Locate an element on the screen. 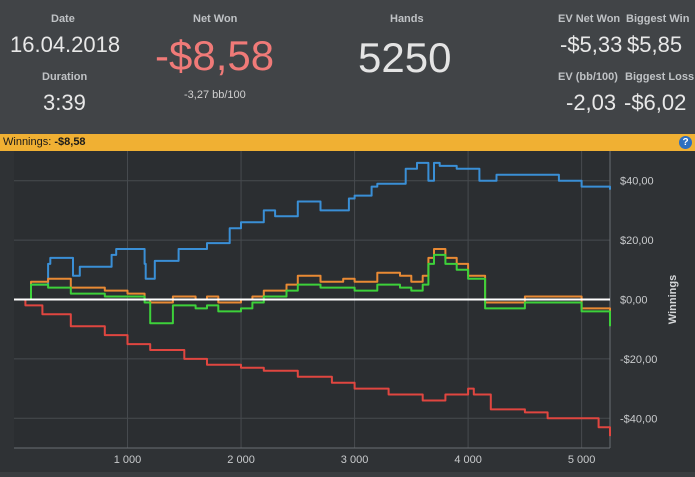 Image resolution: width=695 pixels, height=477 pixels. x-tick-label: 1 000 is located at coordinates (128, 460).